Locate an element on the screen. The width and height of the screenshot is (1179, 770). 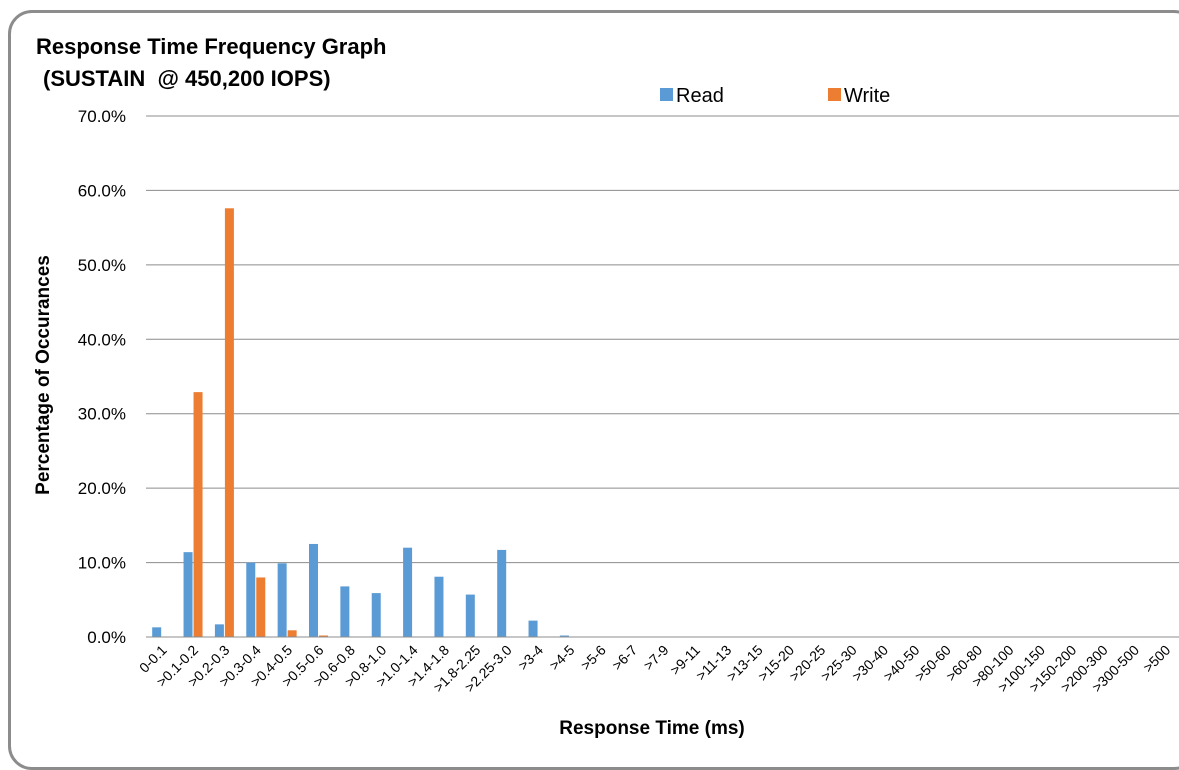
x-tick-label: >7-9 is located at coordinates (656, 658).